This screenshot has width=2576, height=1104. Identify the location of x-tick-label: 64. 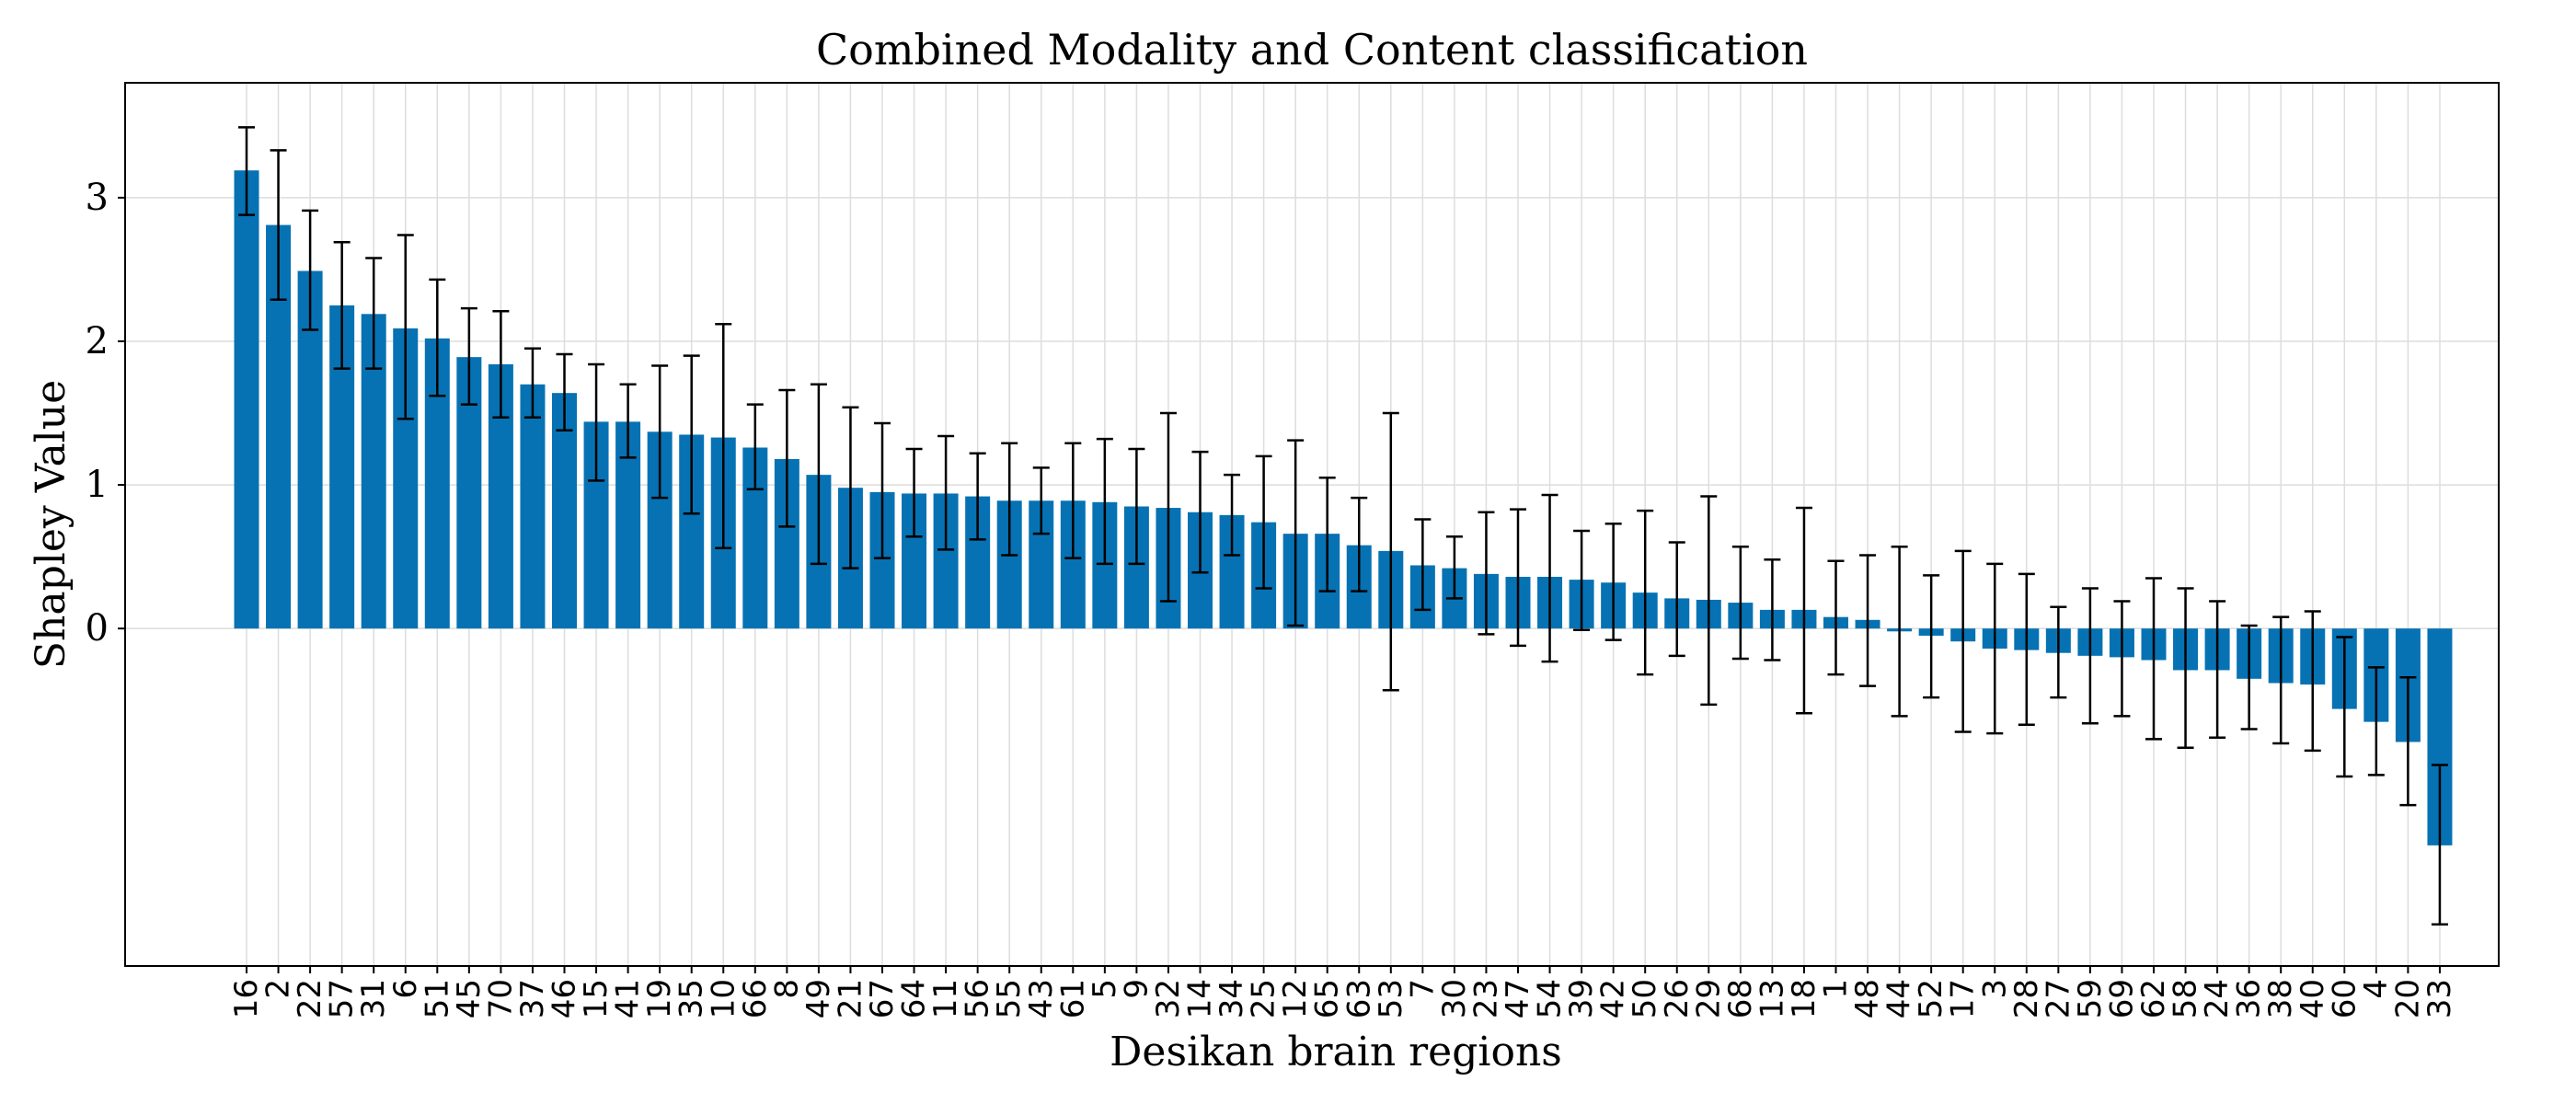
(914, 998).